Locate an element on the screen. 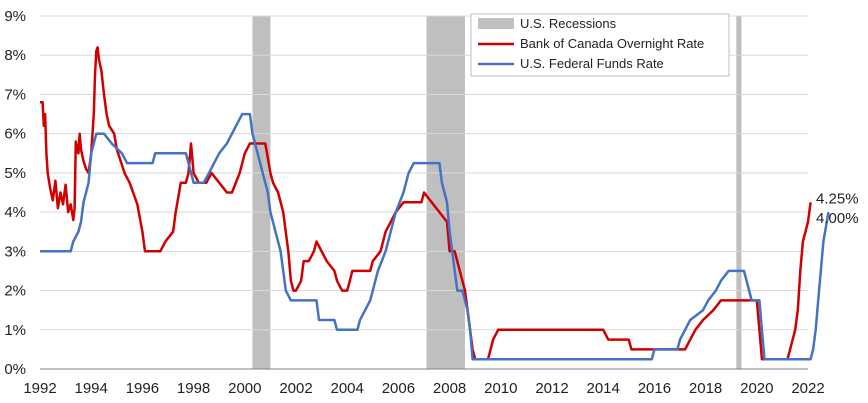  y-tick-label: 1% is located at coordinates (15, 330).